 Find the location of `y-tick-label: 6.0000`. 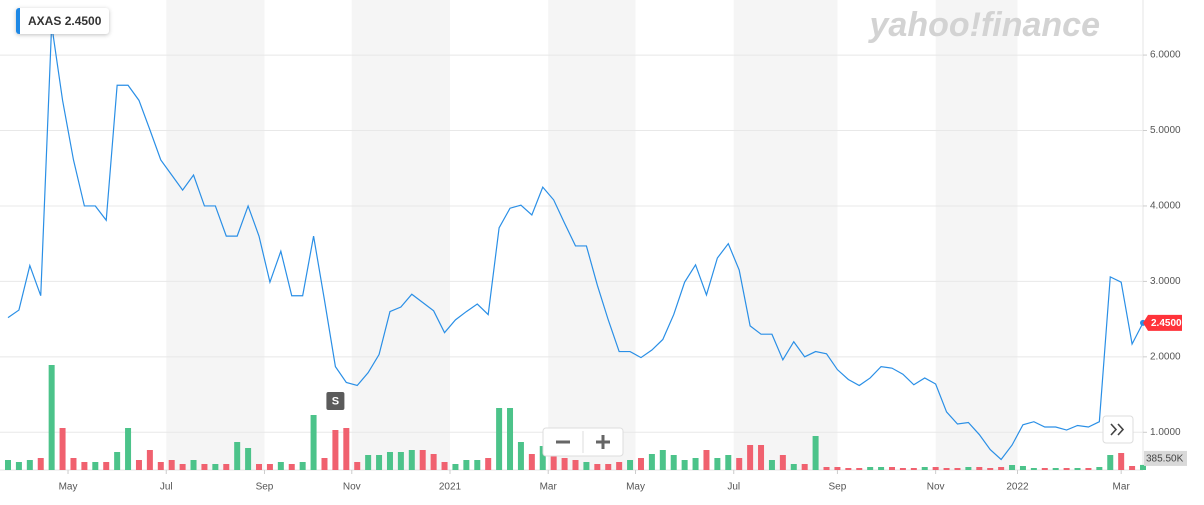

y-tick-label: 6.0000 is located at coordinates (1165, 55).